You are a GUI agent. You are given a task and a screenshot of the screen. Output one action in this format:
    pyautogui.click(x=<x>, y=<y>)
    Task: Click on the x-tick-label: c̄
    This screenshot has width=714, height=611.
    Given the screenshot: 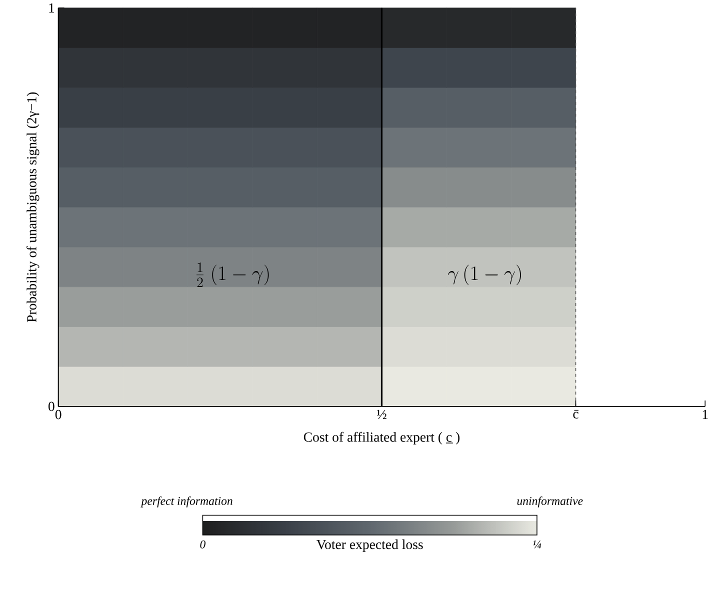 What is the action you would take?
    pyautogui.click(x=575, y=414)
    